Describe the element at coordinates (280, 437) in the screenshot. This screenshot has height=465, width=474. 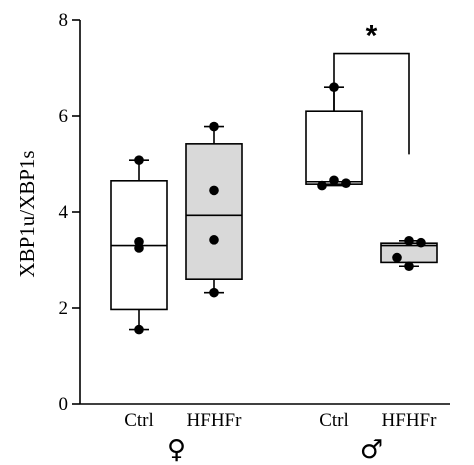
I see `category-labels: Ctrl HFHFr Ctrl HFHFr♀ ♂` at that location.